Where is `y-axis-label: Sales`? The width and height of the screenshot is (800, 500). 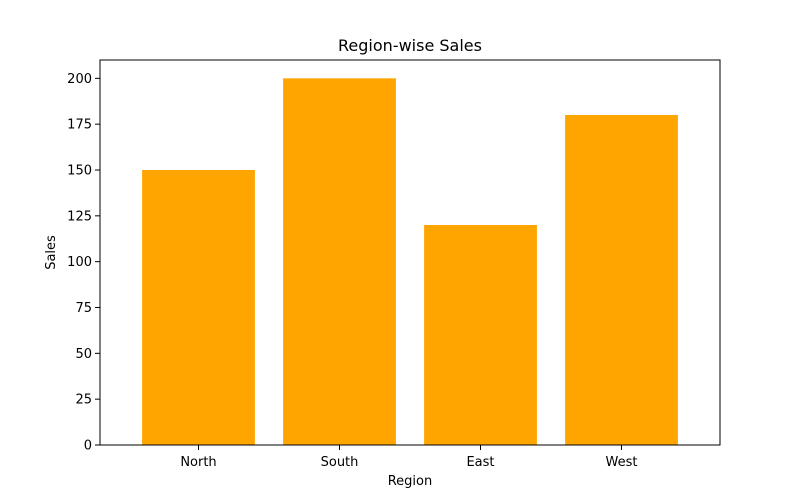
y-axis-label: Sales is located at coordinates (51, 252).